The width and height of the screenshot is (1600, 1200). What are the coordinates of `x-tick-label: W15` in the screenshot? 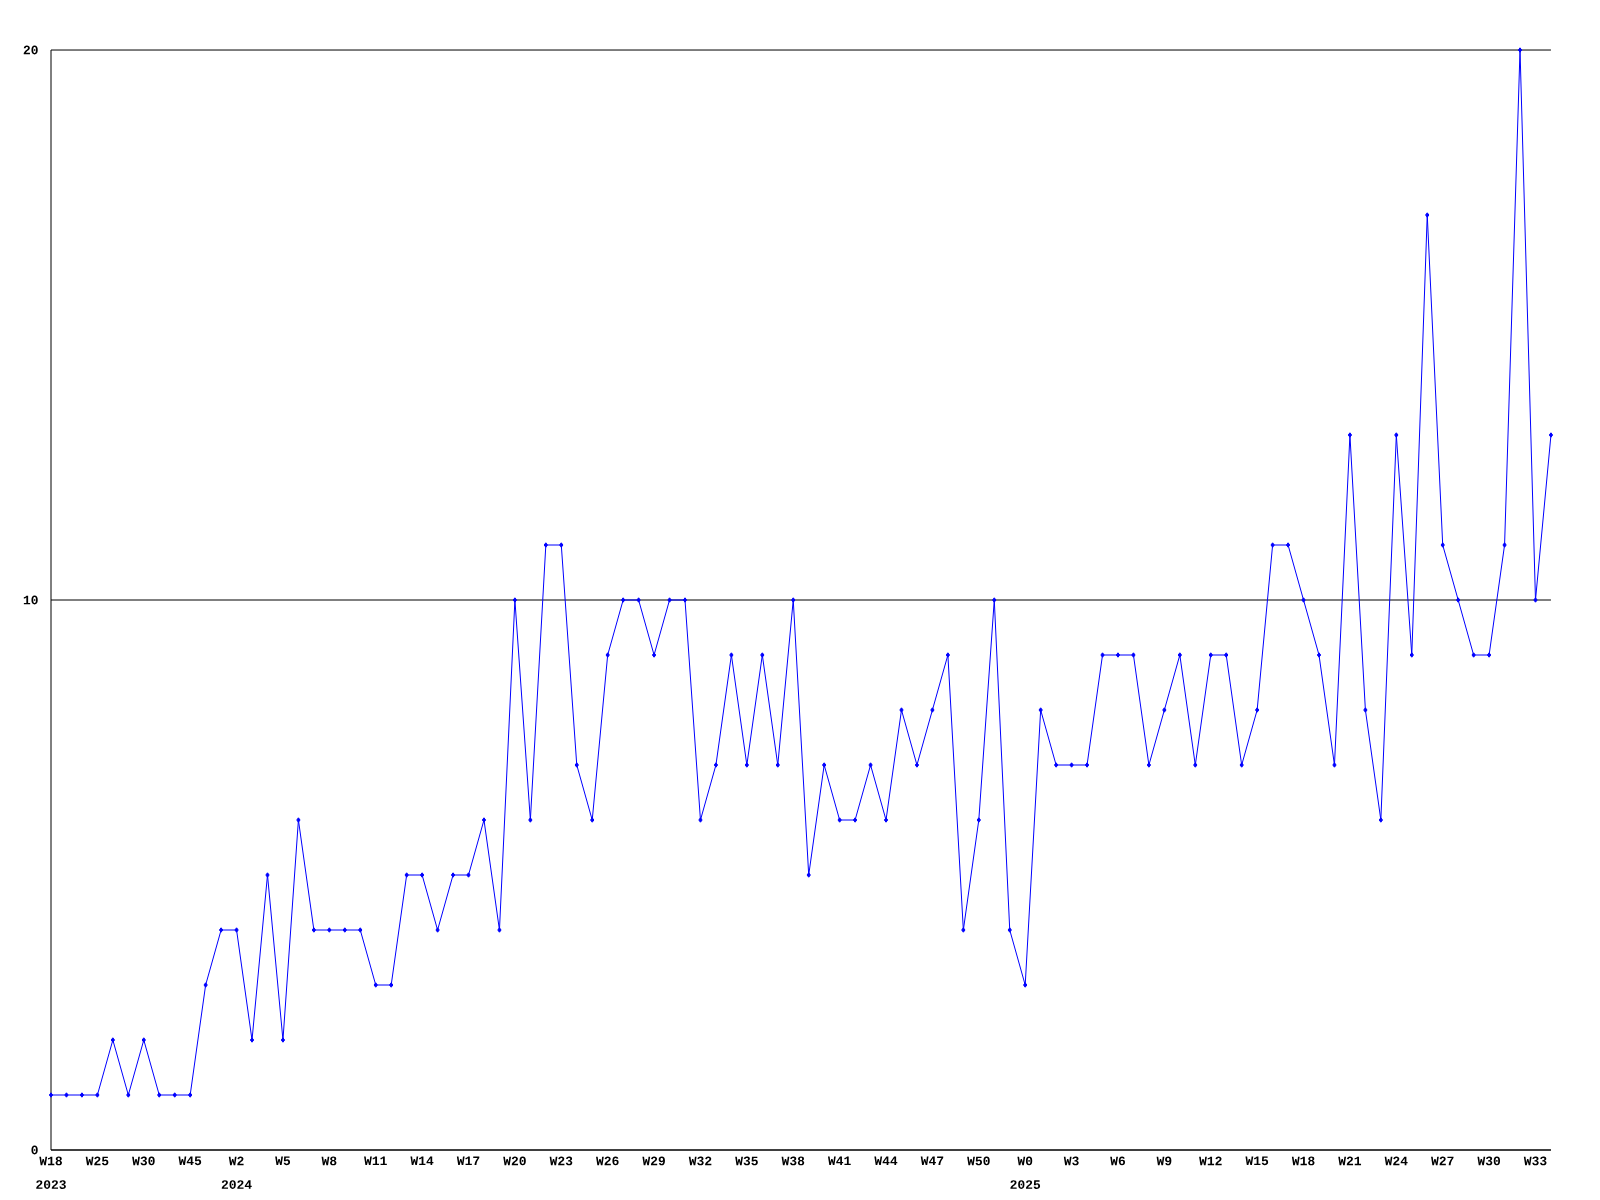 It's located at (1257, 1161).